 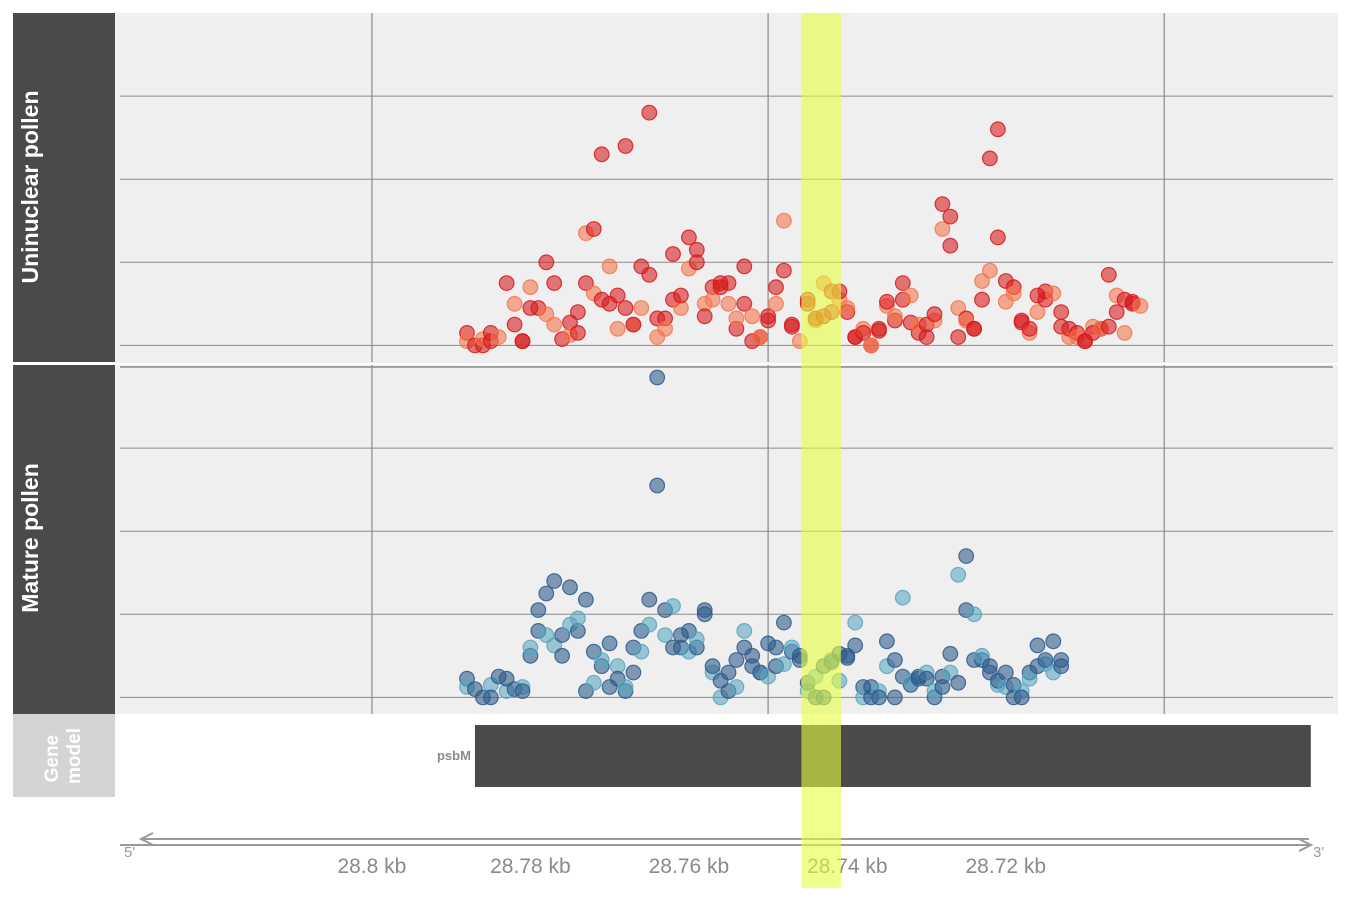 What do you see at coordinates (74, 756) in the screenshot?
I see `gene-strip-line-2: model` at bounding box center [74, 756].